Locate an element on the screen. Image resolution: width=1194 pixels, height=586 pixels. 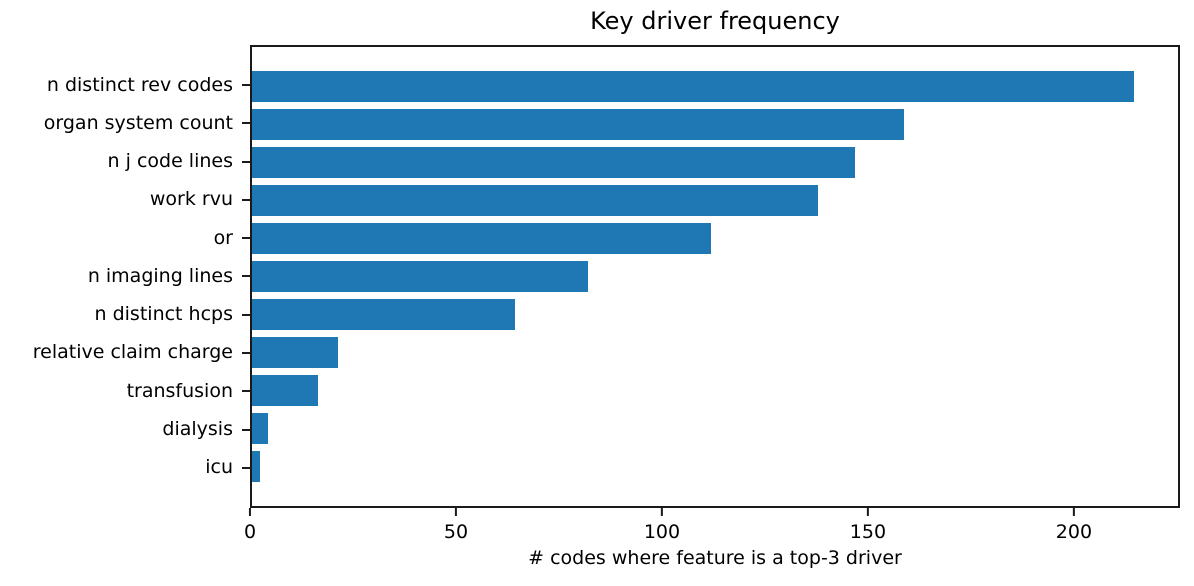
y-label-row: relative claim charge is located at coordinates (125, 353).